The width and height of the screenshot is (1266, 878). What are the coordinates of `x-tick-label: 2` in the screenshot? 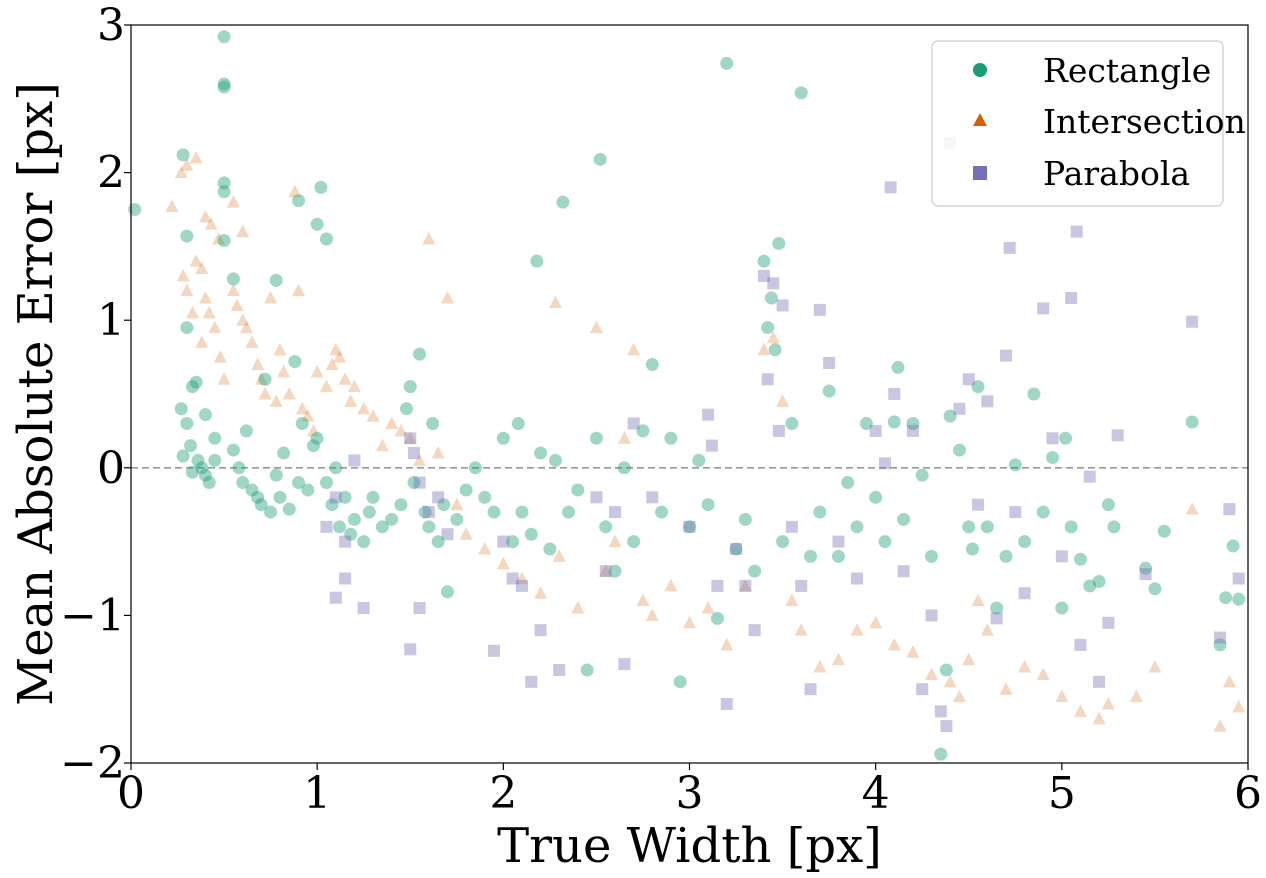 It's located at (503, 793).